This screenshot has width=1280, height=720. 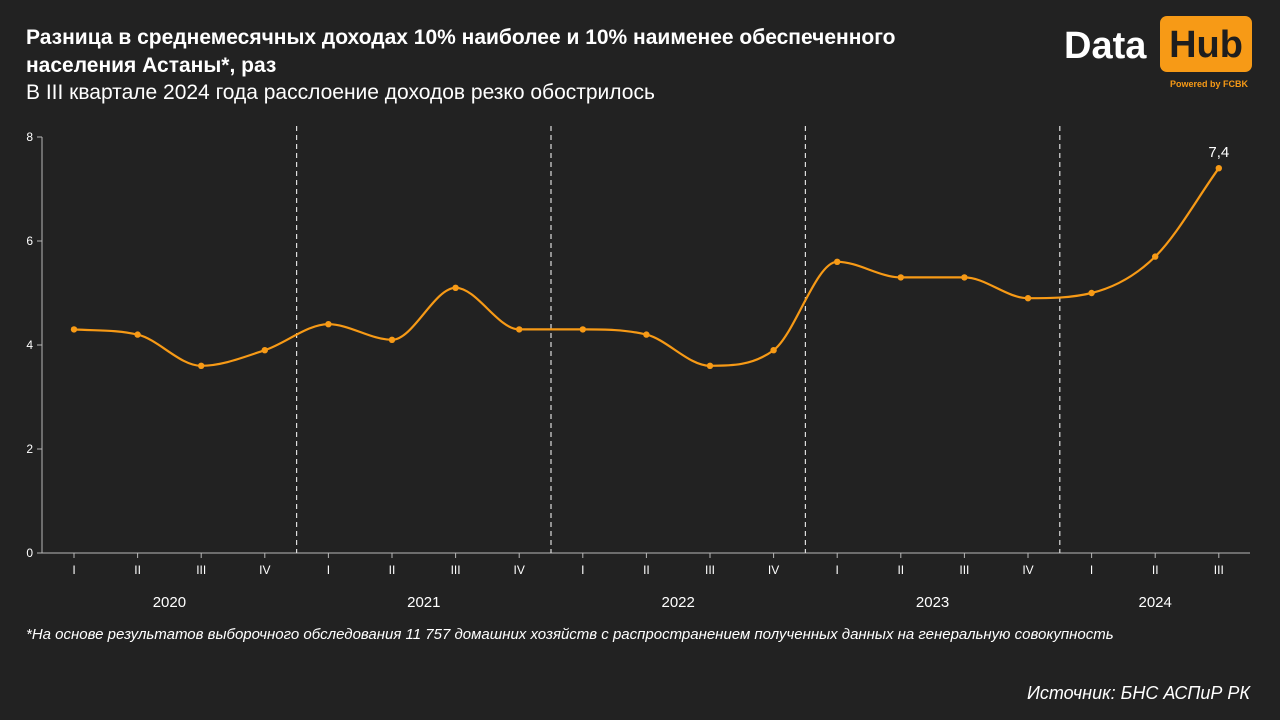 What do you see at coordinates (423, 602) in the screenshot?
I see `year-label: 2021` at bounding box center [423, 602].